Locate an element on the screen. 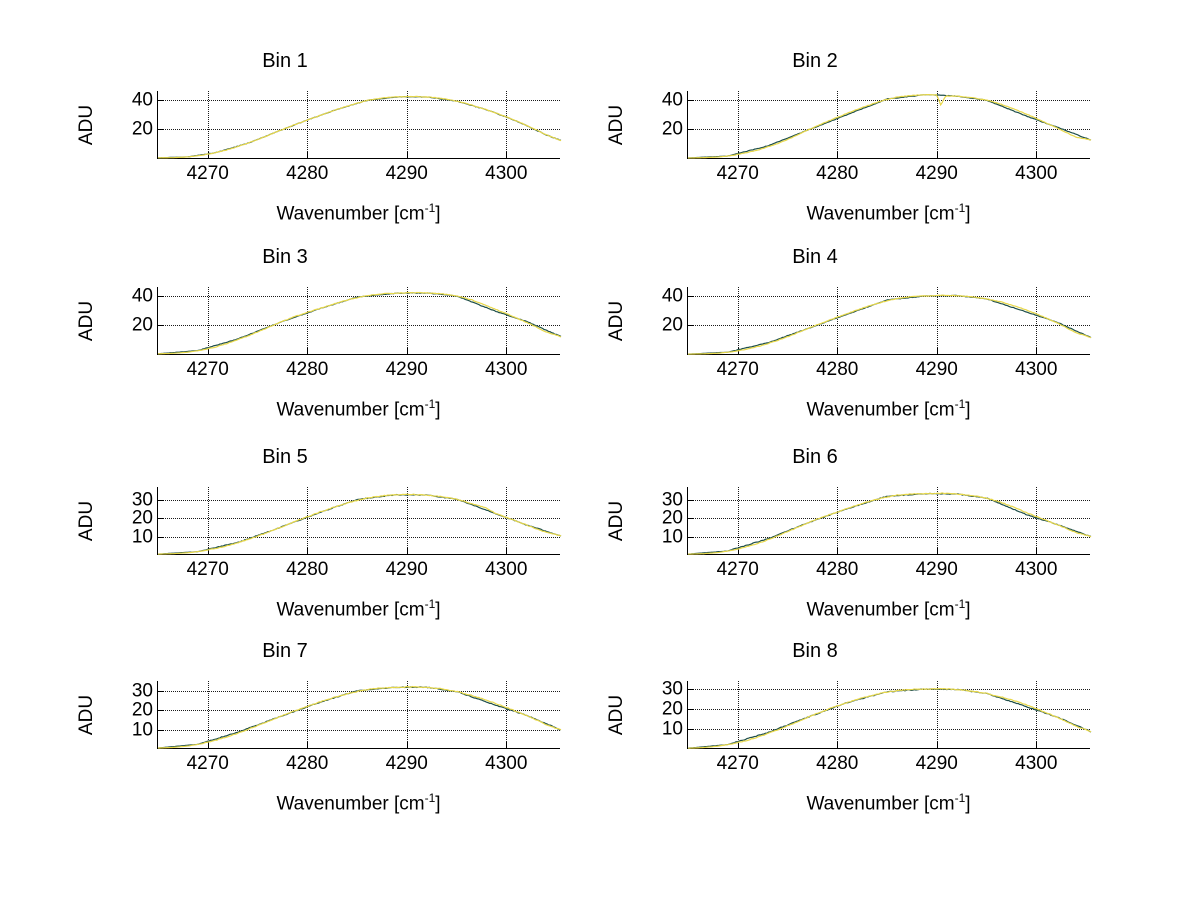  subplot-title: Bin 7 is located at coordinates (285, 651).